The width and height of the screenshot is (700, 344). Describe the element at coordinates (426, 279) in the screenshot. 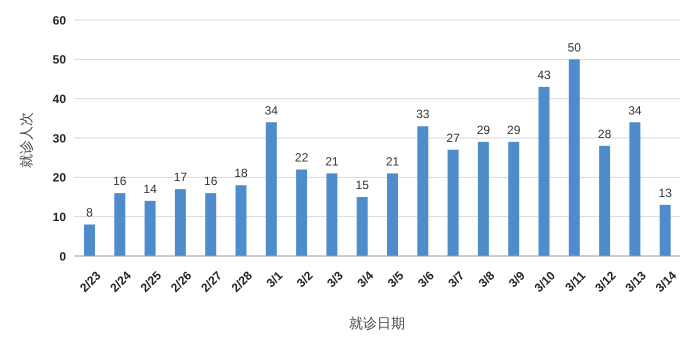

I see `x-tick-label: 3/6` at that location.